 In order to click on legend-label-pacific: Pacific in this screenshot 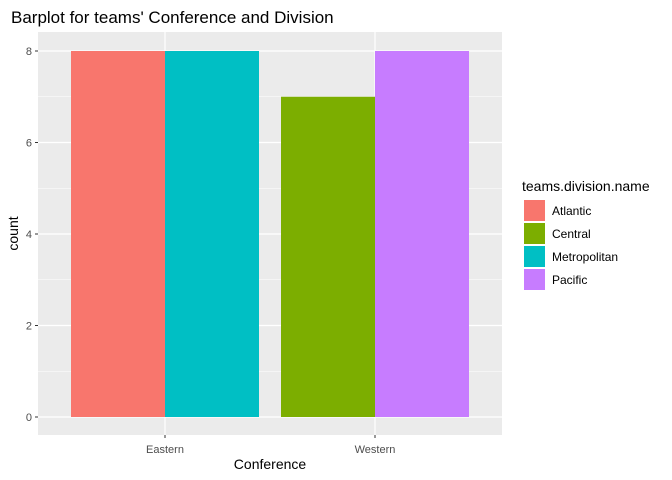, I will do `click(569, 280)`.